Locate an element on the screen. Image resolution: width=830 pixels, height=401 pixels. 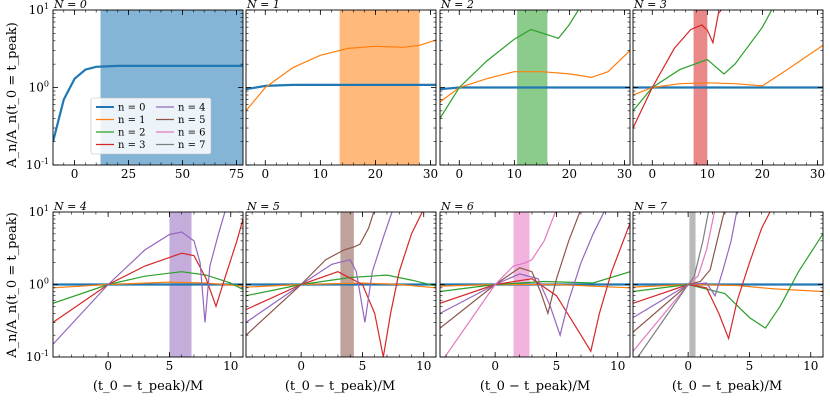
legend-label-n6: n = 6 is located at coordinates (192, 133).